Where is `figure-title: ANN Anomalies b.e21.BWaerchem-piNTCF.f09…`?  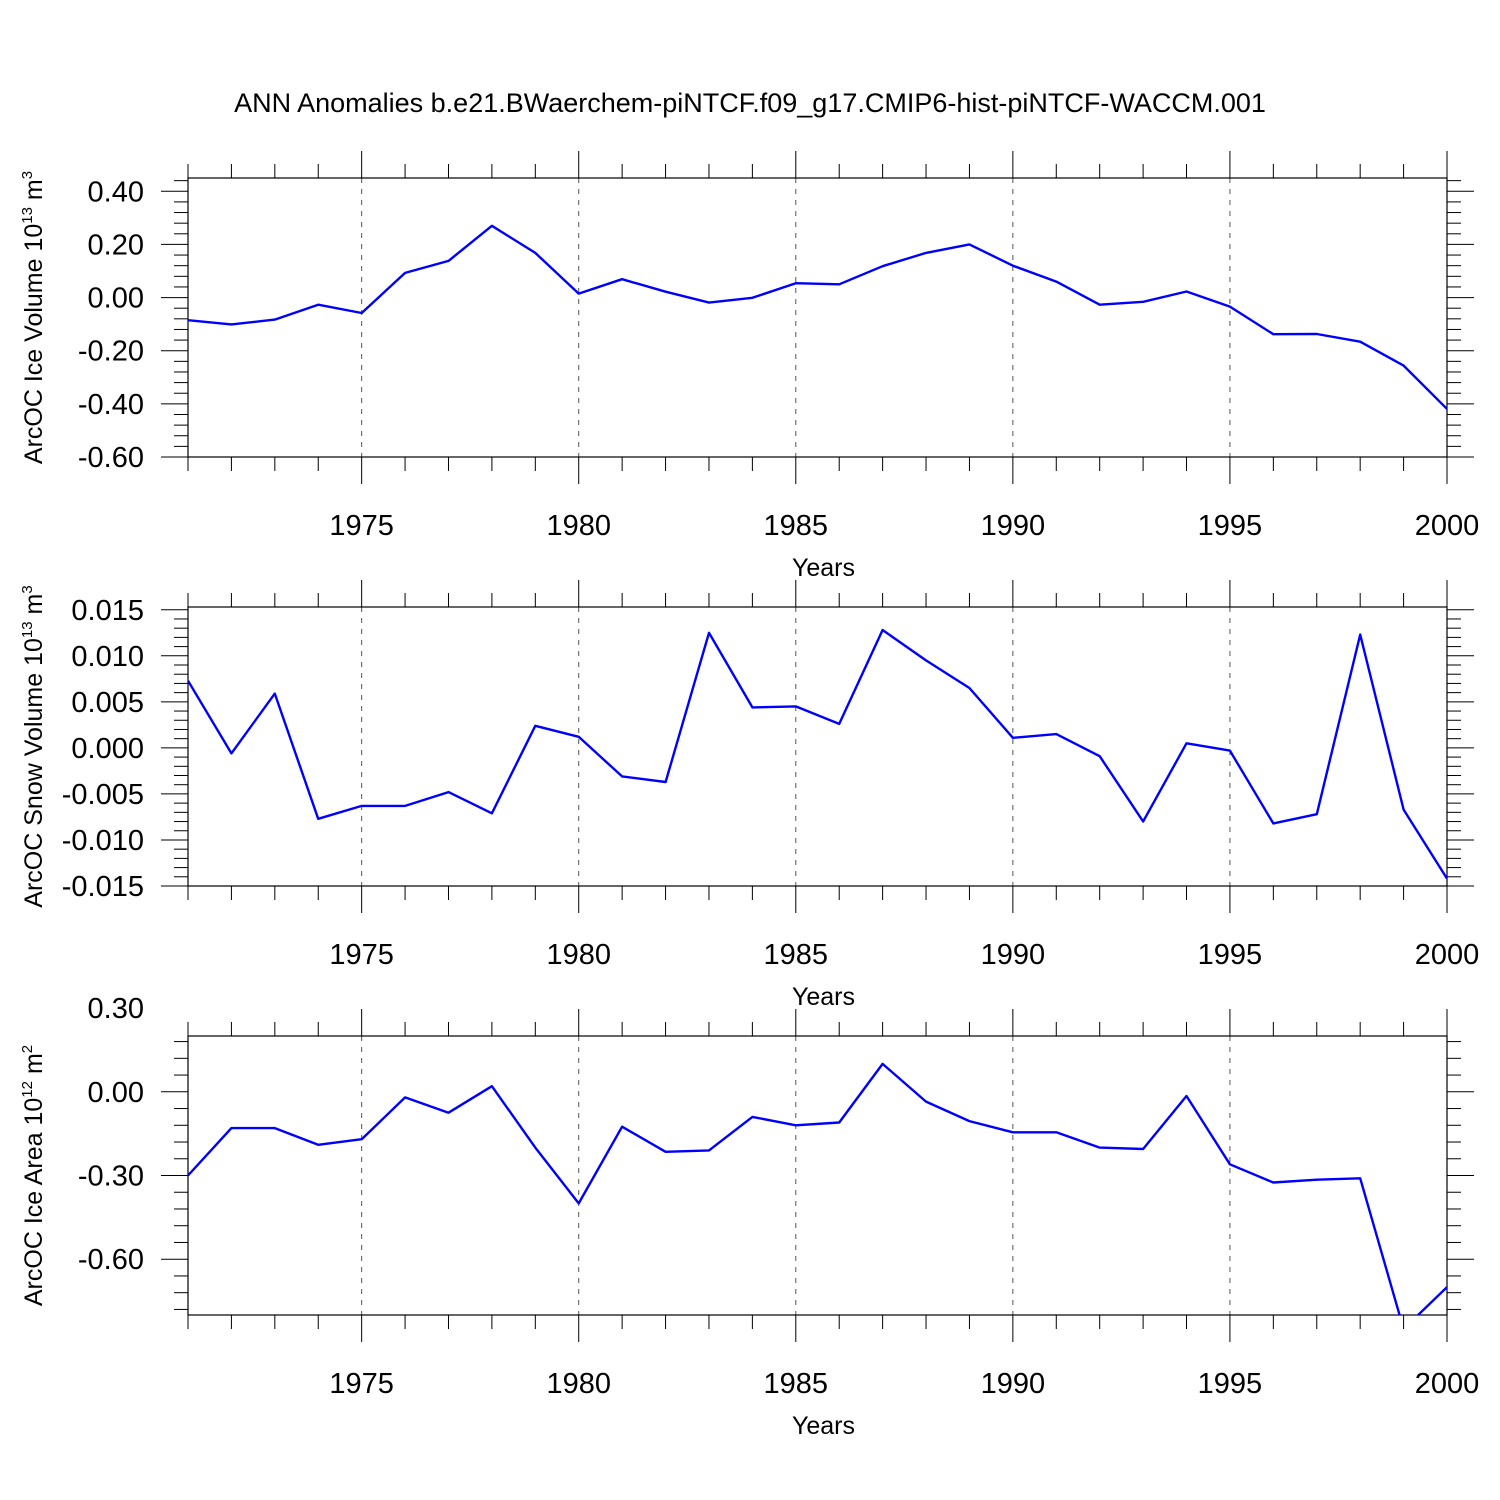 figure-title: ANN Anomalies b.e21.BWaerchem-piNTCF.f09… is located at coordinates (750, 103).